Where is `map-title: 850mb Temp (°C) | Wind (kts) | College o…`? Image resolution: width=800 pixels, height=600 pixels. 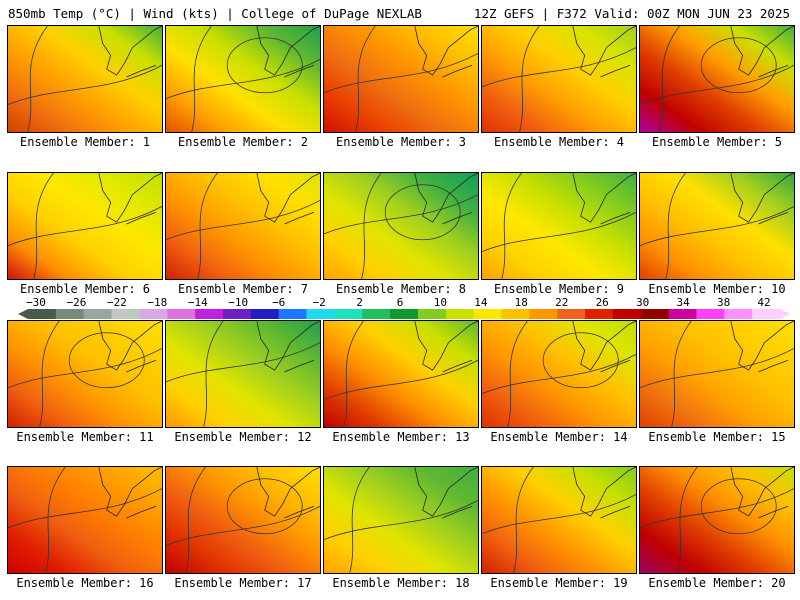
map-title: 850mb Temp (°C) | Wind (kts) | College o… is located at coordinates (215, 13).